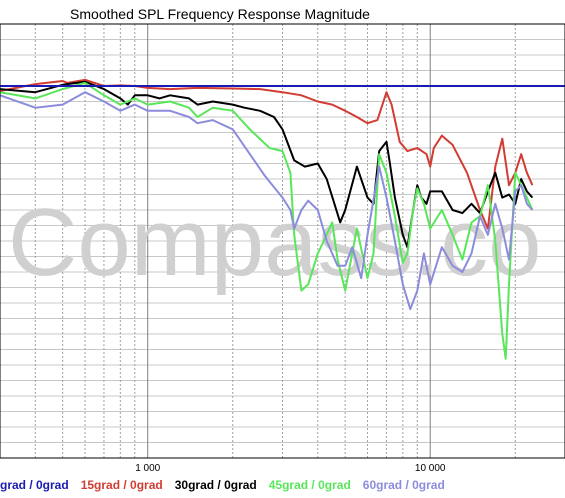  Describe the element at coordinates (310, 485) in the screenshot. I see `legend-entry: 45grad / 0grad` at that location.